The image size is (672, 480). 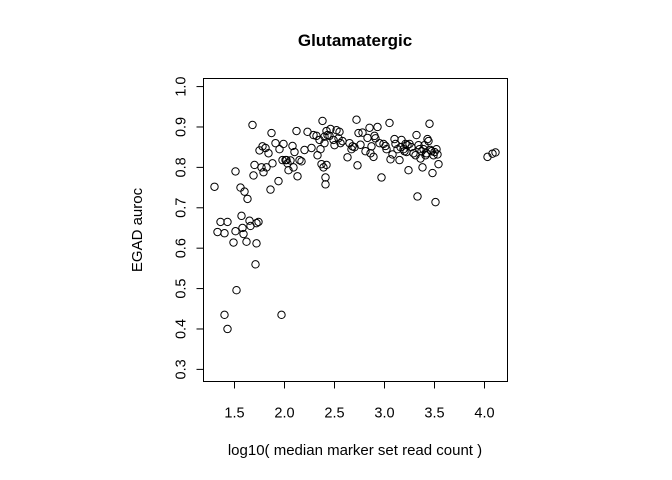 What do you see at coordinates (182, 288) in the screenshot?
I see `y-tick-label: 0.5` at bounding box center [182, 288].